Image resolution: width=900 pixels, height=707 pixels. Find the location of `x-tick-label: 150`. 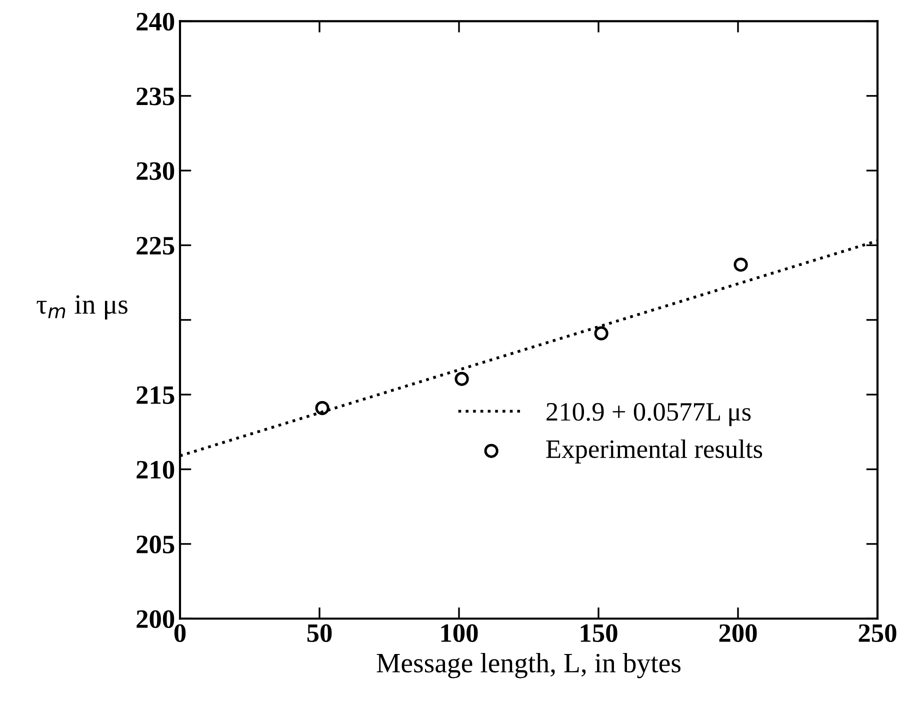

x-tick-label: 150 is located at coordinates (599, 633).